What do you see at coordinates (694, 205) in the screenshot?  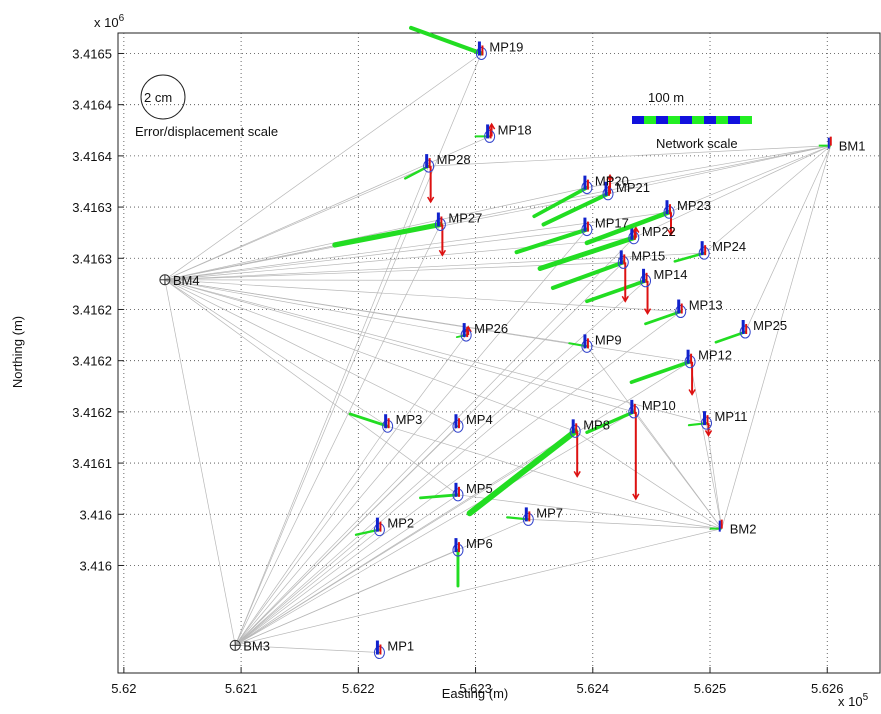 I see `point-label: MP23` at bounding box center [694, 205].